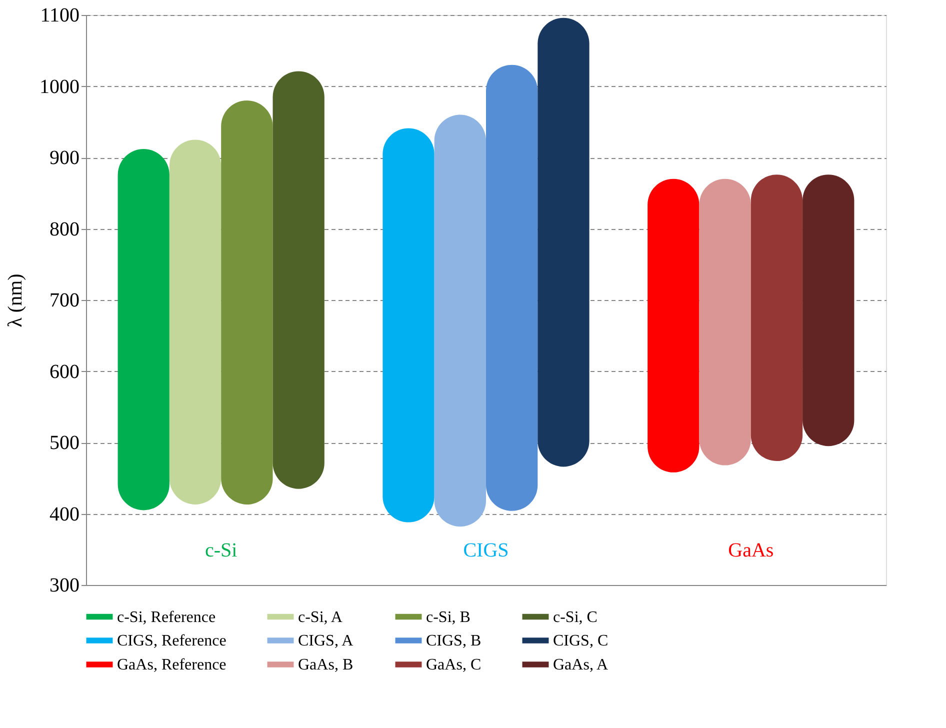 Image resolution: width=946 pixels, height=728 pixels. What do you see at coordinates (581, 665) in the screenshot?
I see `legend-label: GaAs, A` at bounding box center [581, 665].